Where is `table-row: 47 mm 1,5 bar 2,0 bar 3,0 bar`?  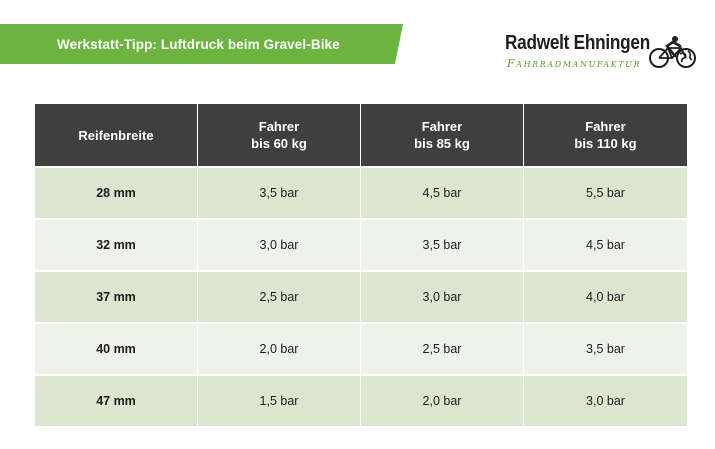 table-row: 47 mm 1,5 bar 2,0 bar 3,0 bar is located at coordinates (361, 402).